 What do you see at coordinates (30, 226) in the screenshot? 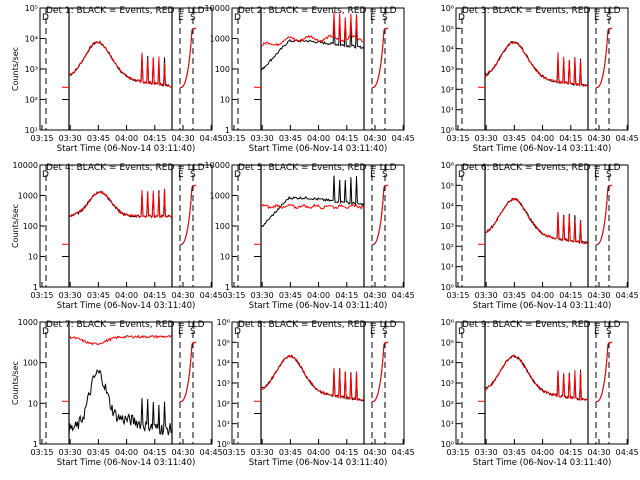
I see `y-tick-label: 100` at bounding box center [30, 226].